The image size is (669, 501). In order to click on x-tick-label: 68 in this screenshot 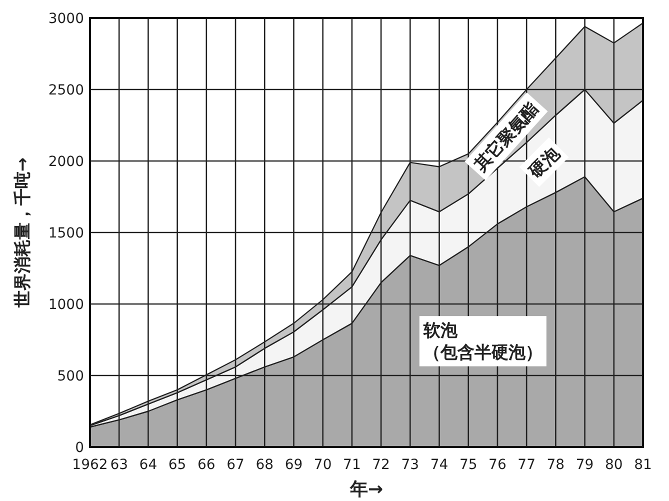, I will do `click(265, 465)`.